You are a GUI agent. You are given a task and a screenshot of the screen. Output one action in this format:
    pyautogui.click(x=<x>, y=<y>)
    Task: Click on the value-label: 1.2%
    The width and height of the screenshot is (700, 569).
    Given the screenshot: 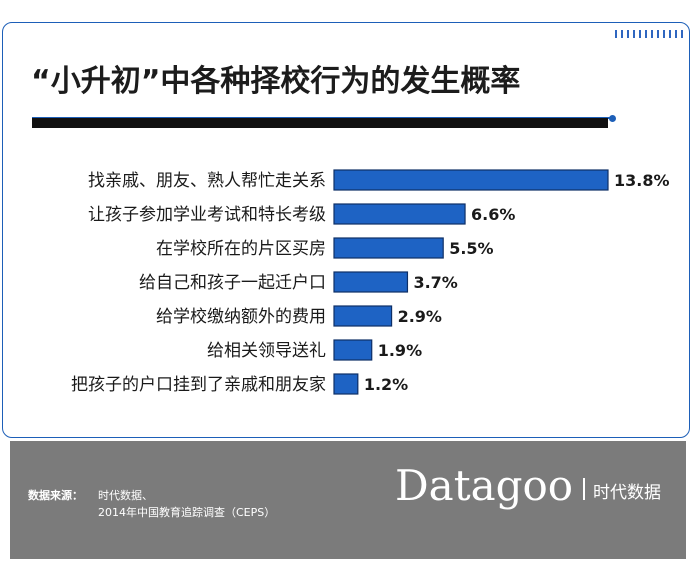 What is the action you would take?
    pyautogui.click(x=386, y=384)
    